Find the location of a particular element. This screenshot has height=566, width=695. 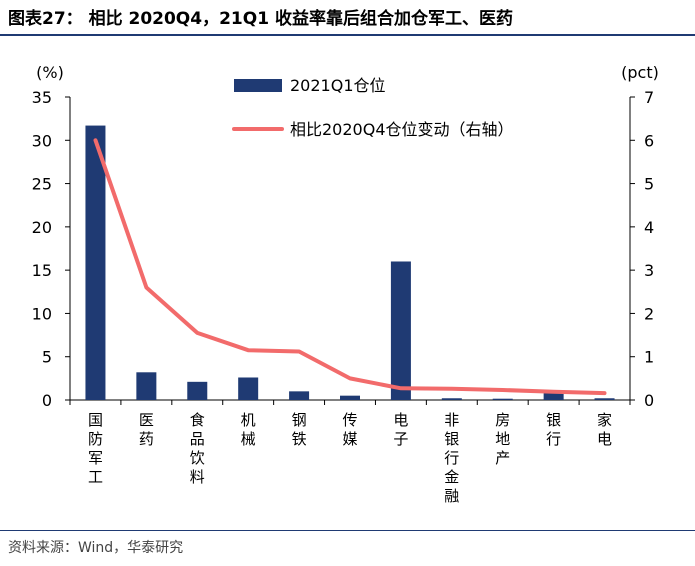

right-tick-label: 0 is located at coordinates (649, 400).